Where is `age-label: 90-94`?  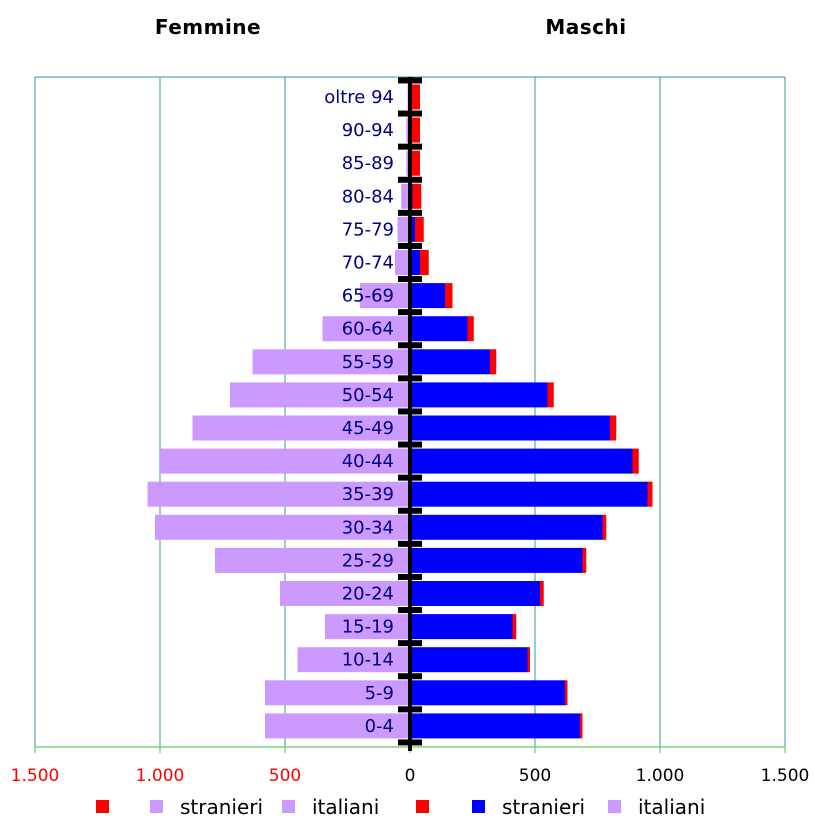 age-label: 90-94 is located at coordinates (368, 130).